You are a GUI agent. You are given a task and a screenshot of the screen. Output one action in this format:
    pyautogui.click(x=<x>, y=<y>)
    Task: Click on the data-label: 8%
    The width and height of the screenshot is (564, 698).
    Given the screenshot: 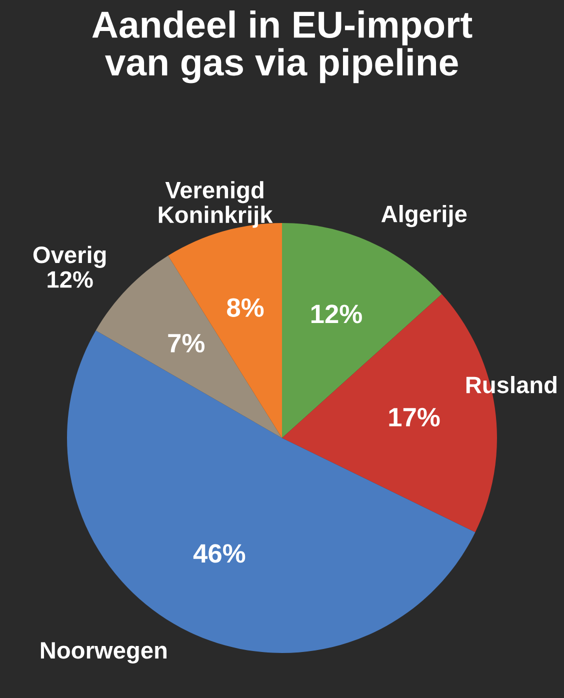 What is the action you would take?
    pyautogui.click(x=245, y=307)
    